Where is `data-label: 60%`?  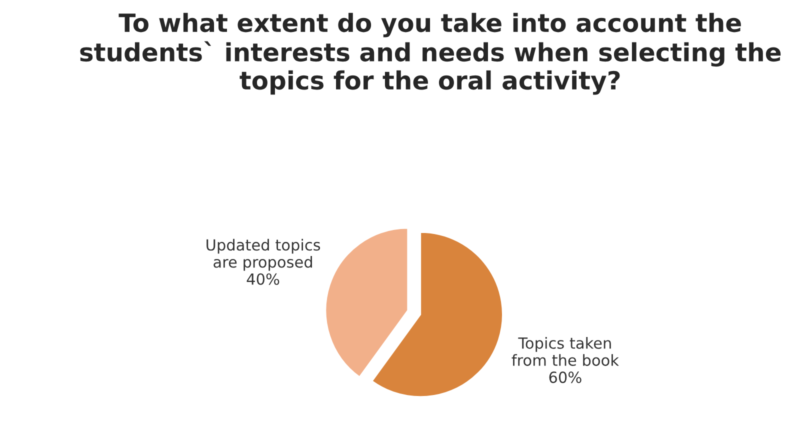 data-label: 60% is located at coordinates (565, 378).